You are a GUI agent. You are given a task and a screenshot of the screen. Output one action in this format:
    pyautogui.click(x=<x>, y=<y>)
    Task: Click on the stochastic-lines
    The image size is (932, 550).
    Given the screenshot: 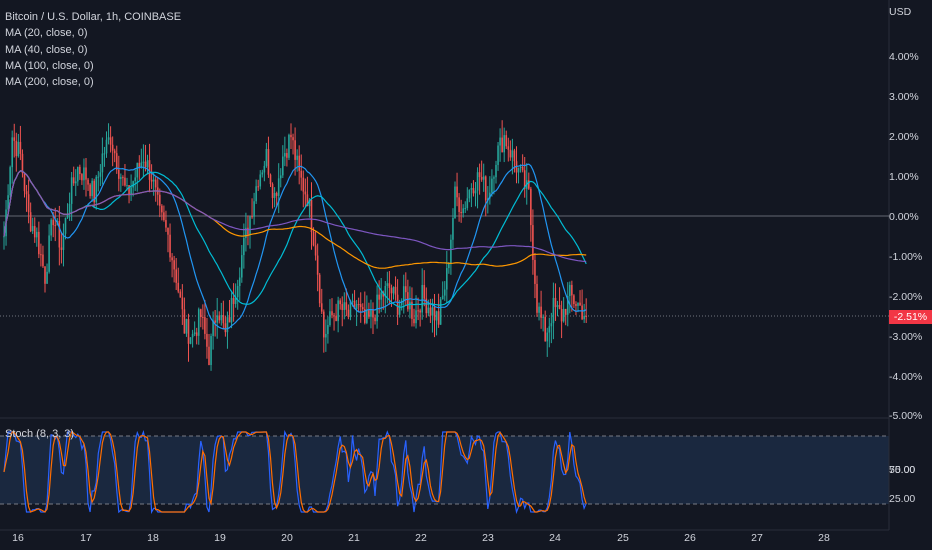 What is the action you would take?
    pyautogui.click(x=295, y=472)
    